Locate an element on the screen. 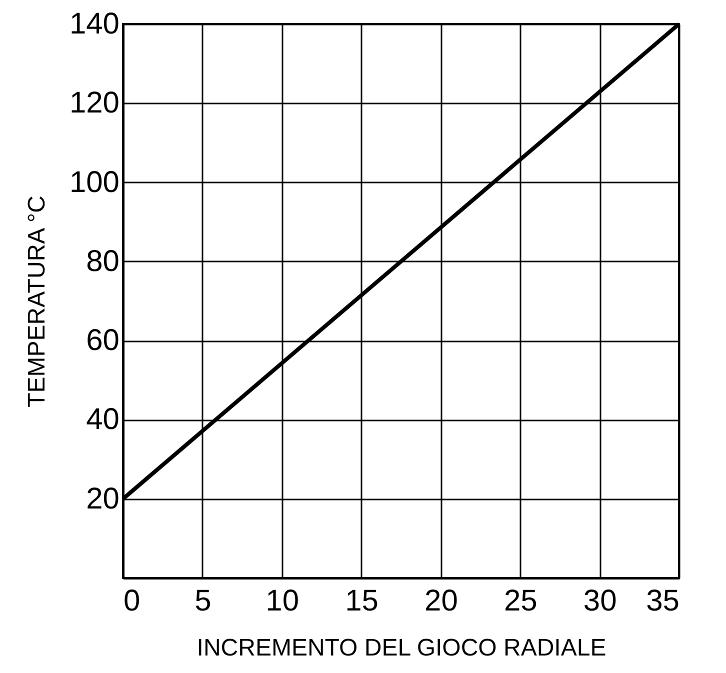 This screenshot has height=673, width=726. x-tick-label: 0 is located at coordinates (132, 601).